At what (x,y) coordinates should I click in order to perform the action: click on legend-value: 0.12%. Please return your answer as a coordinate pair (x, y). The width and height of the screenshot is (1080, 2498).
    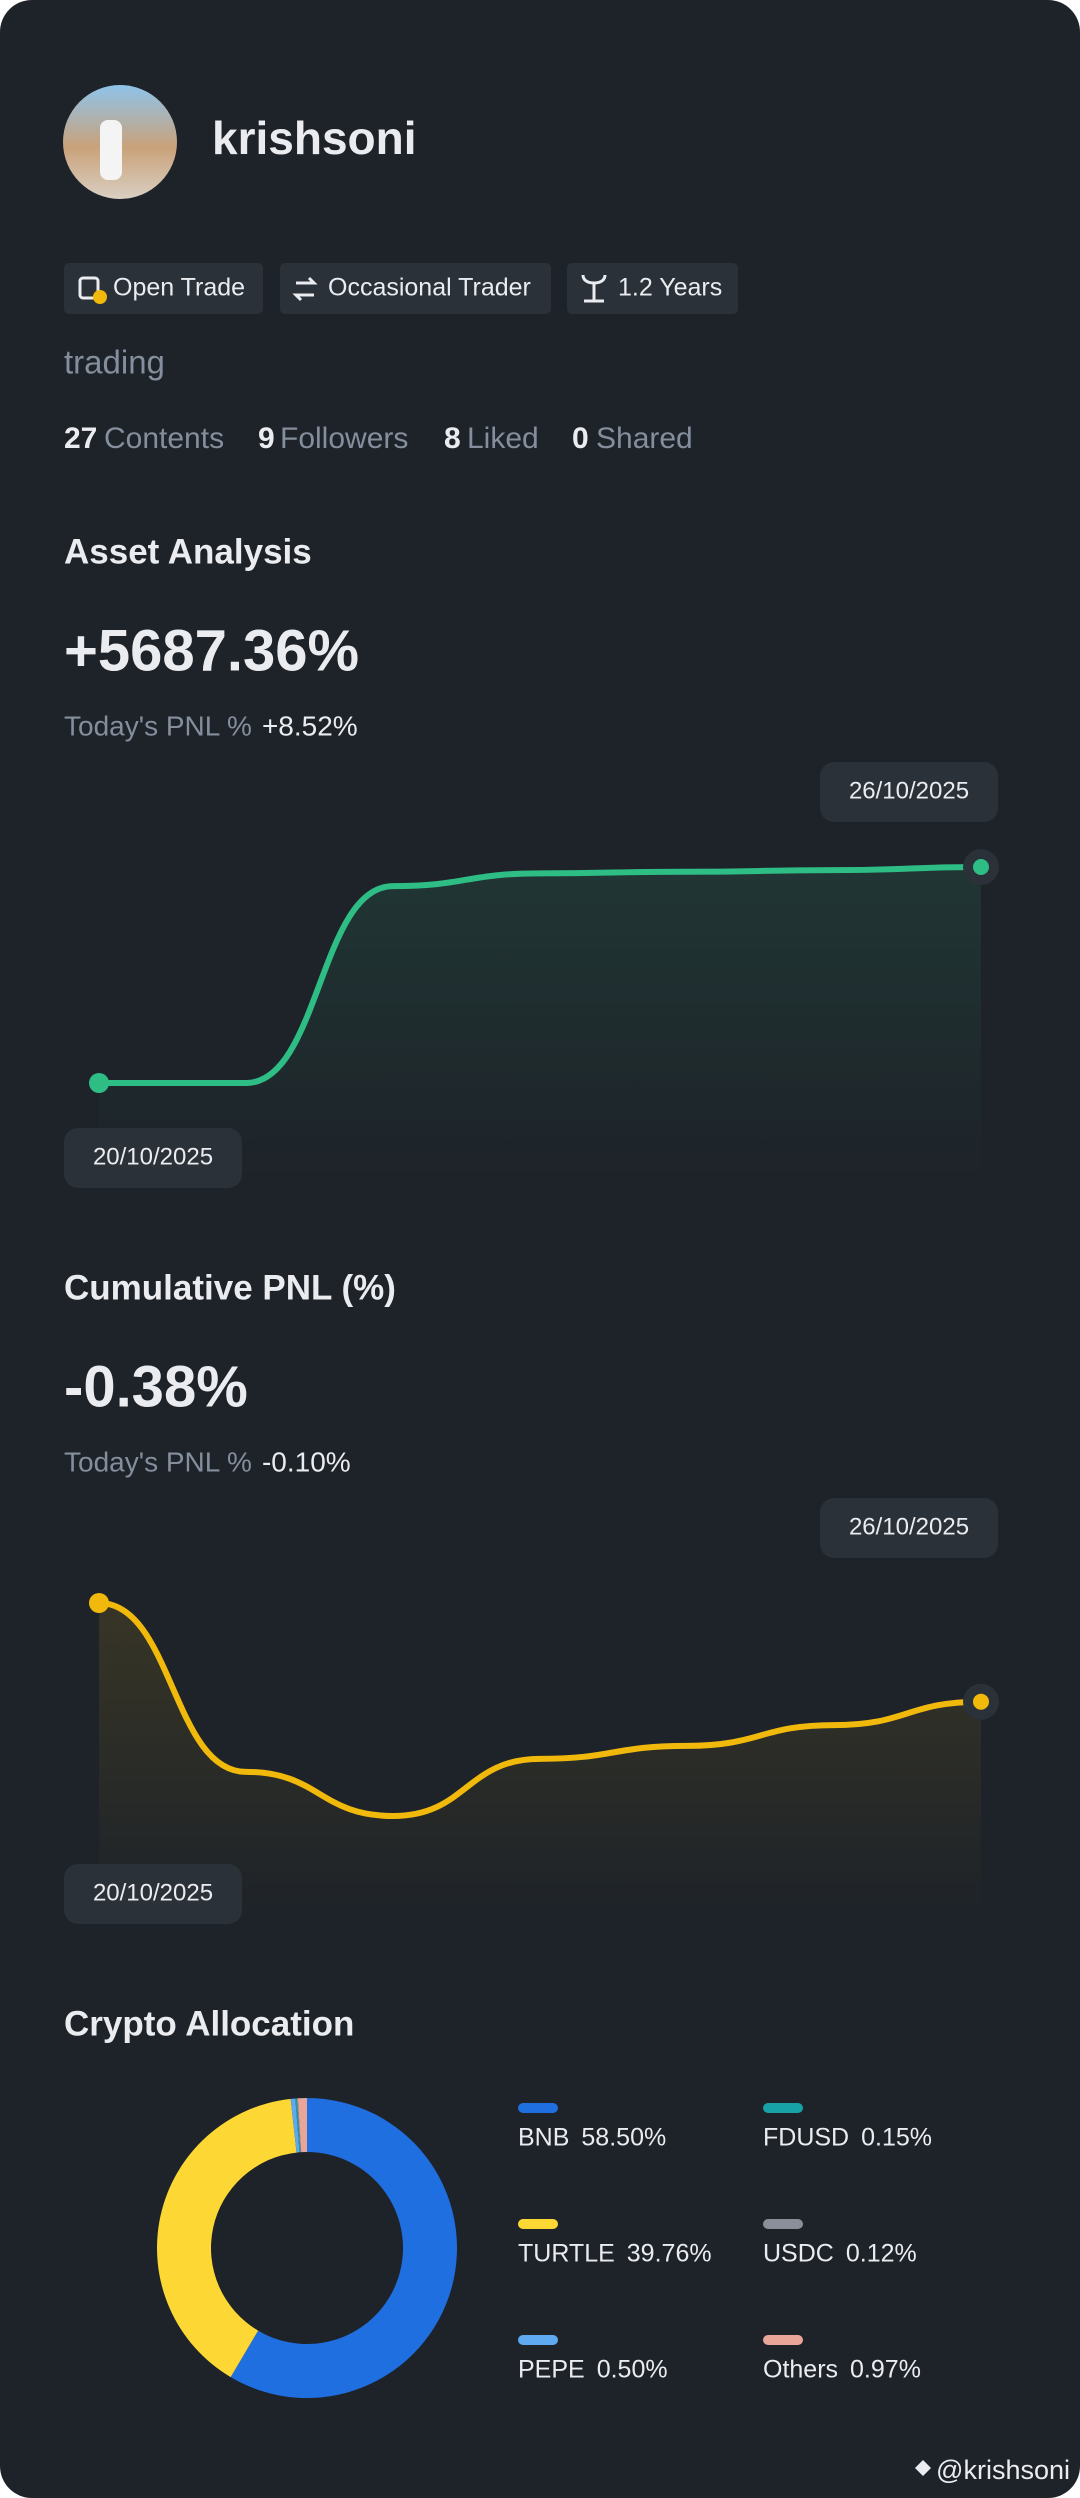
    Looking at the image, I should click on (881, 2254).